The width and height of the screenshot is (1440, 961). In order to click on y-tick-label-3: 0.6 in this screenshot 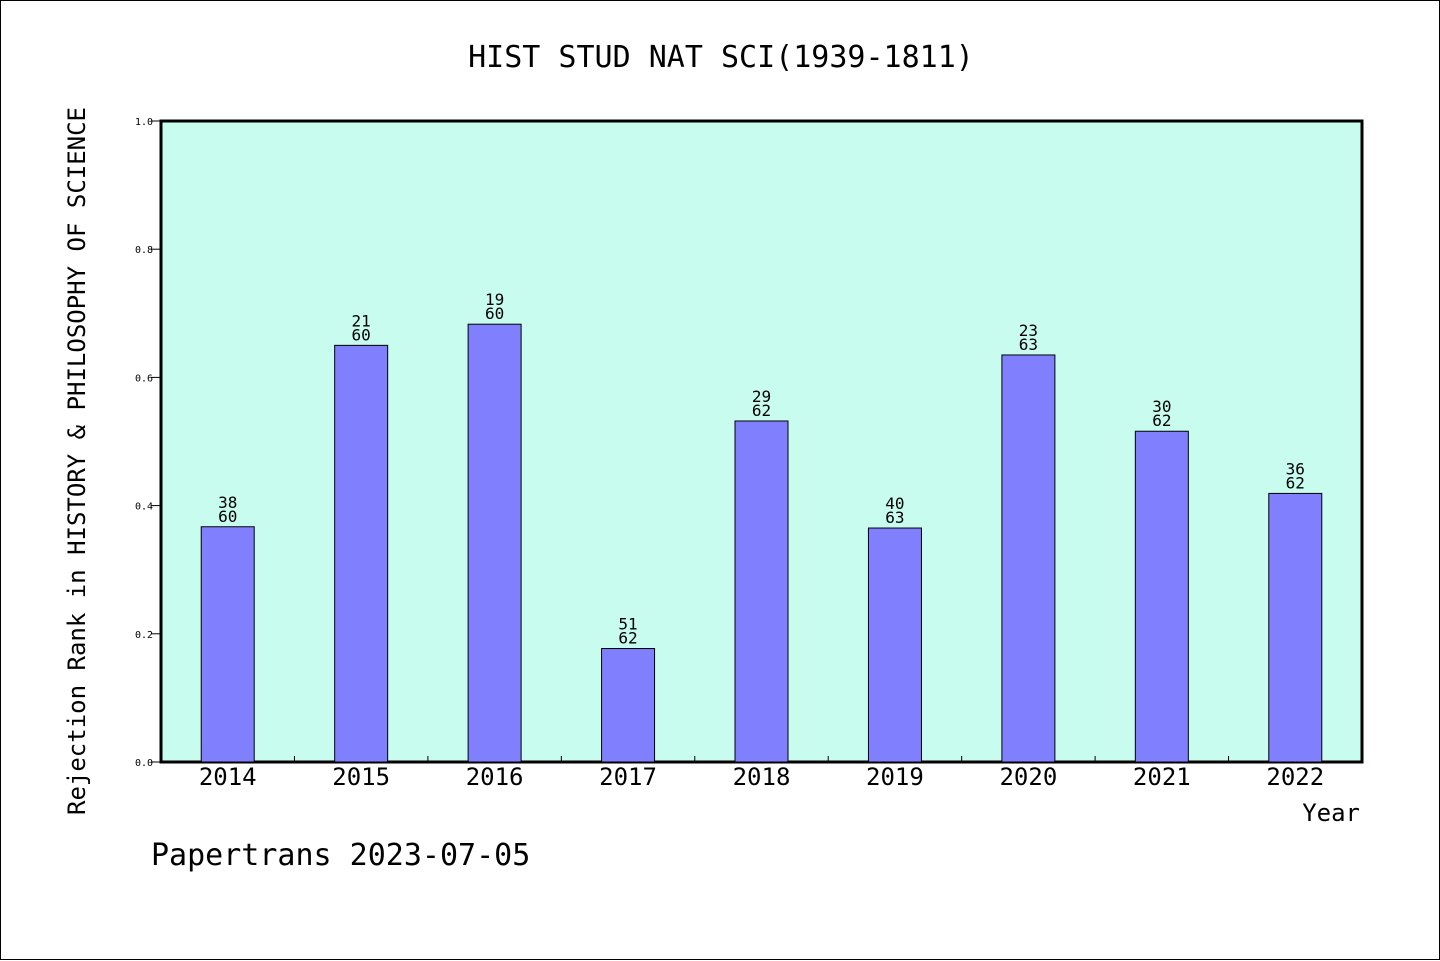, I will do `click(144, 378)`.